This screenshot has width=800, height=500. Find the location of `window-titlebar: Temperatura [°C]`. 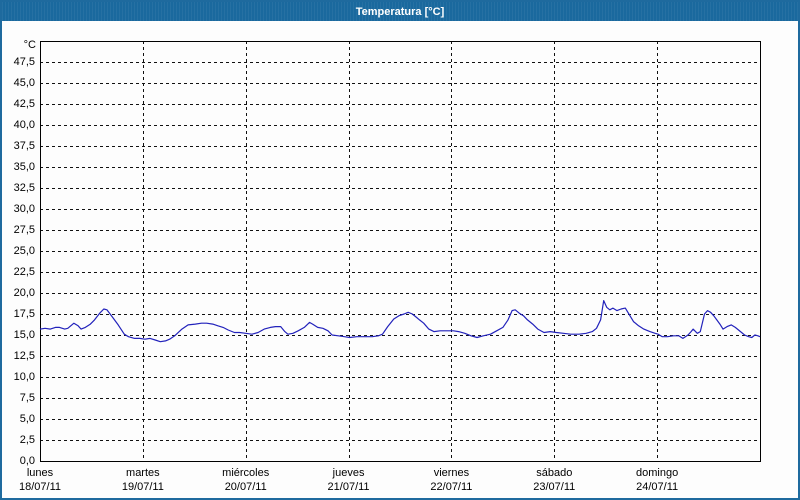

window-titlebar: Temperatura [°C] is located at coordinates (400, 11).